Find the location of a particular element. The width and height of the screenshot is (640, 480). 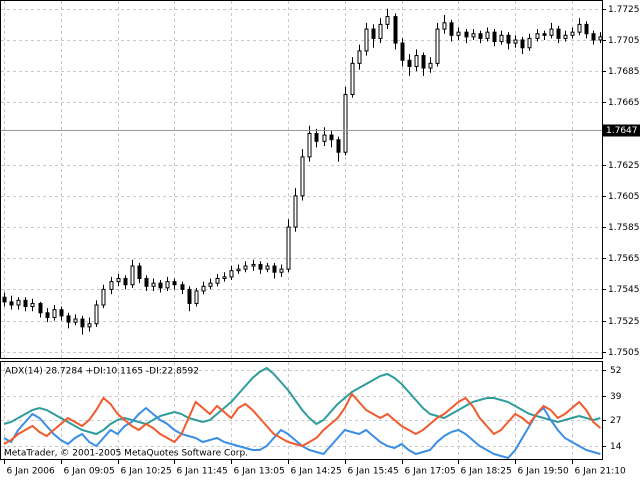

y-tick-label: 1.7525 is located at coordinates (624, 322).